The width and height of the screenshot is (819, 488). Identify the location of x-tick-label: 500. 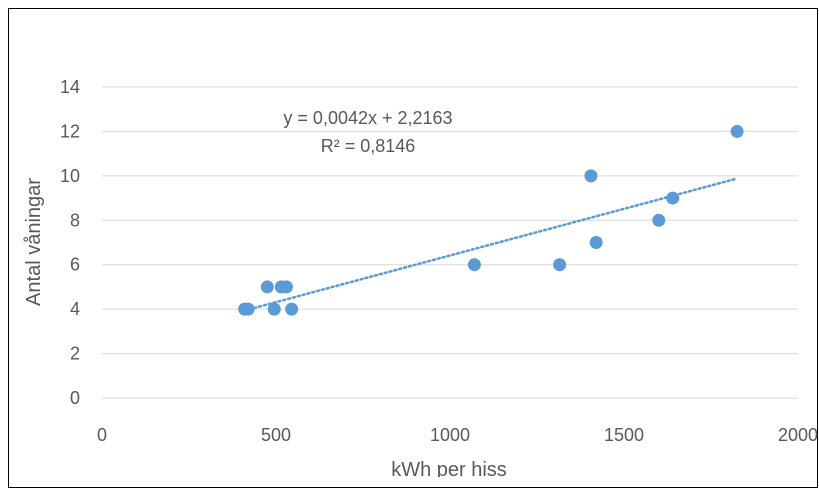
(276, 435).